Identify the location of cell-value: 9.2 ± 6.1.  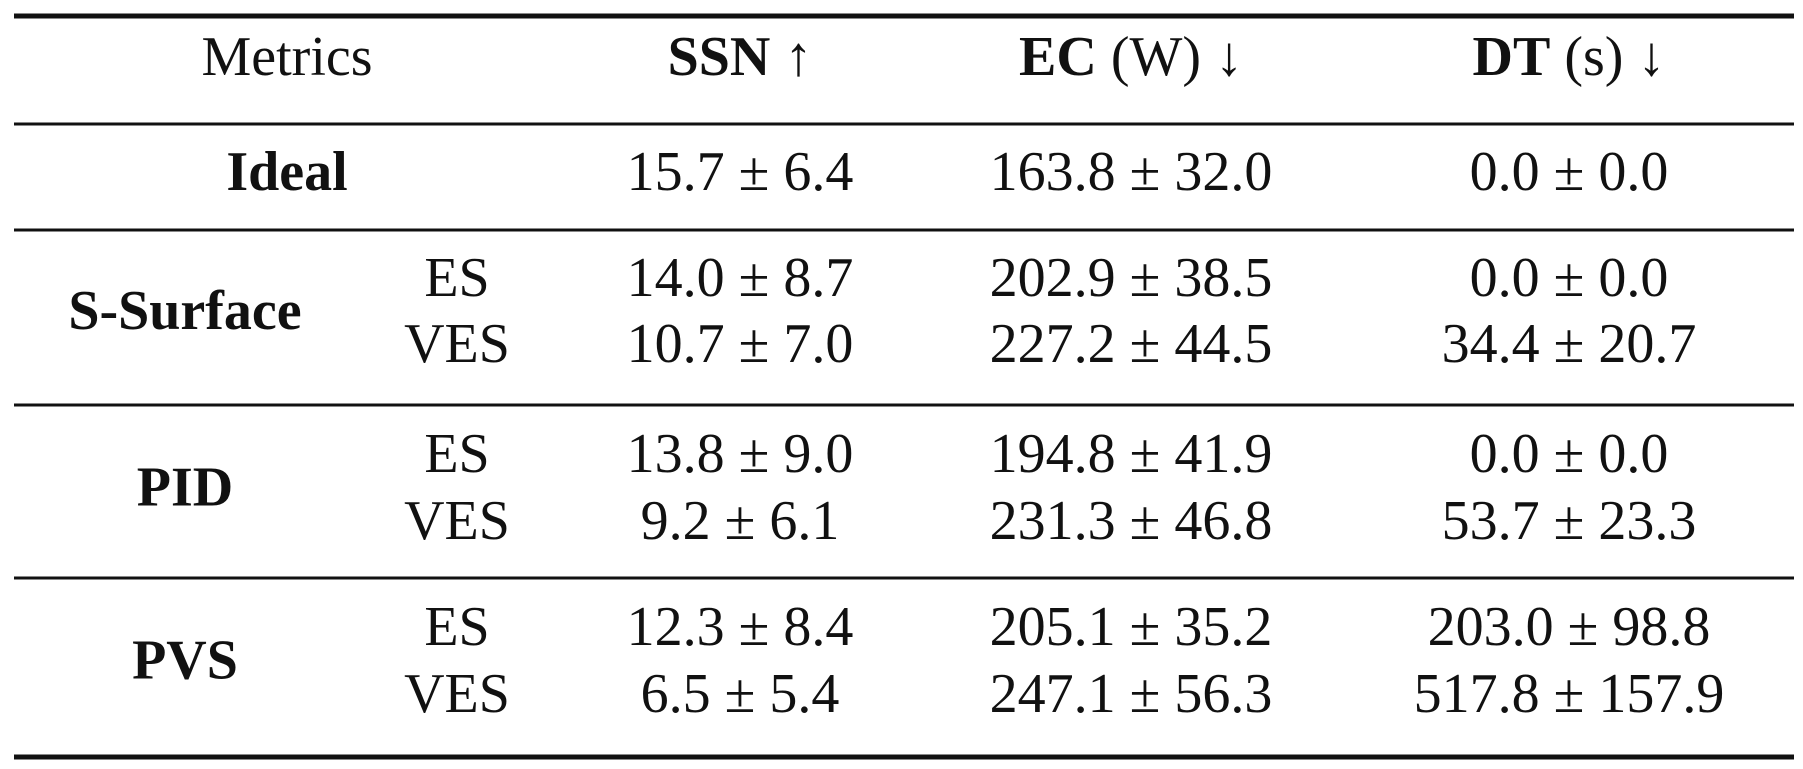
(740, 521).